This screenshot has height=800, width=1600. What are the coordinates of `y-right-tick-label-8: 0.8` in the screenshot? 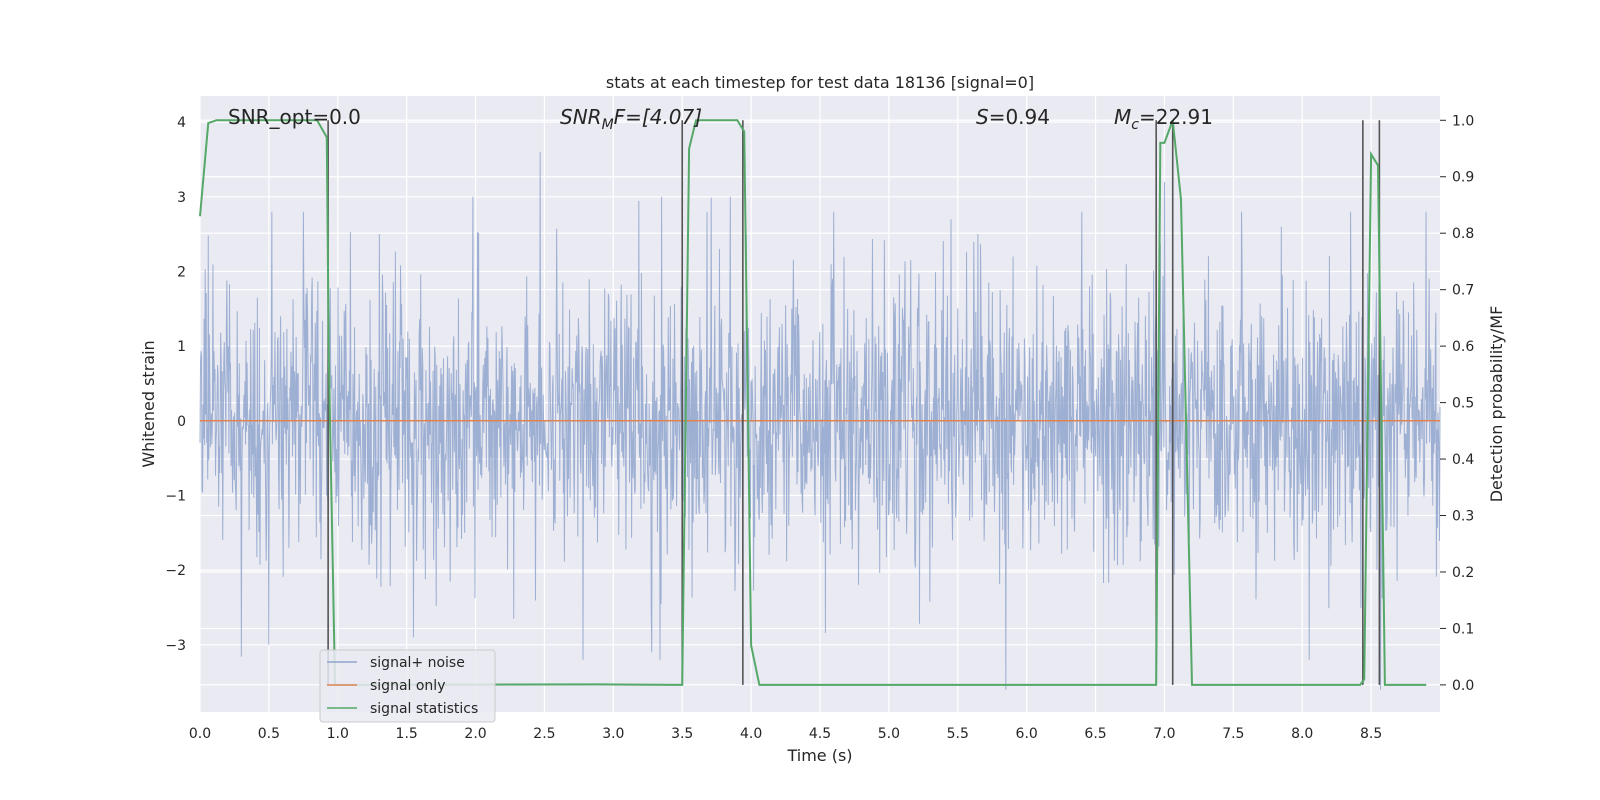 It's located at (1463, 234).